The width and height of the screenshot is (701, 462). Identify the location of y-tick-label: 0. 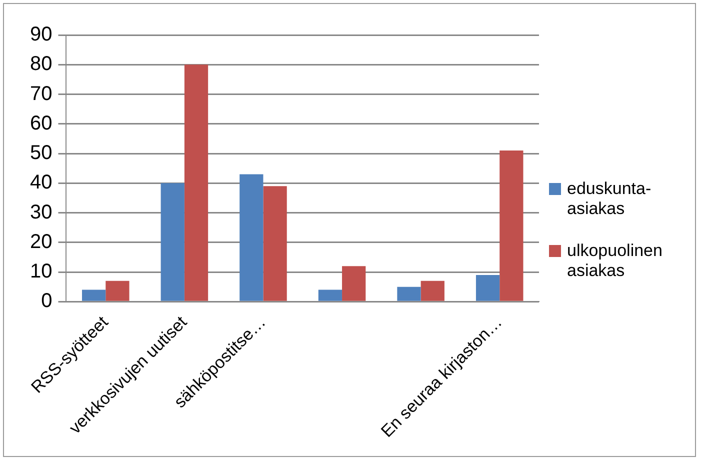
(46, 301).